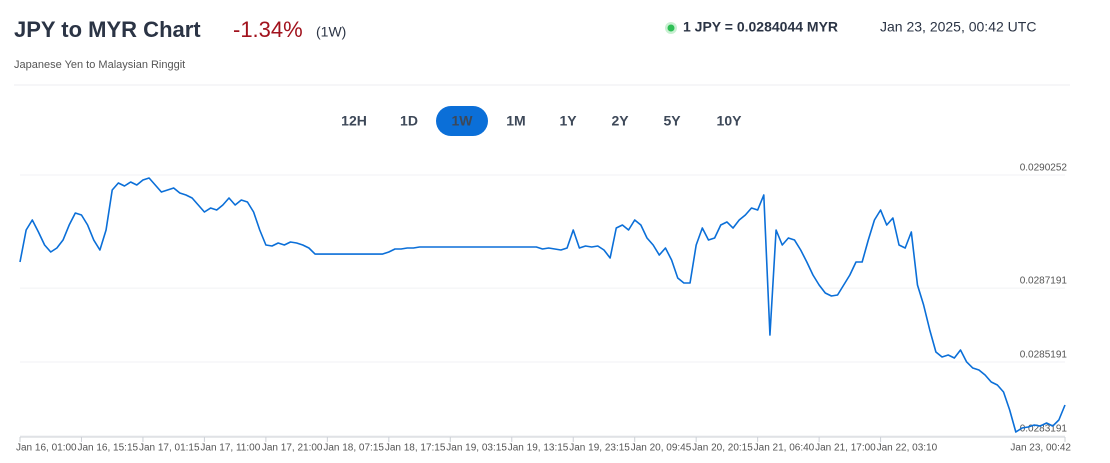  Describe the element at coordinates (845, 448) in the screenshot. I see `x-tick-label: Jan 21, 17:00` at that location.